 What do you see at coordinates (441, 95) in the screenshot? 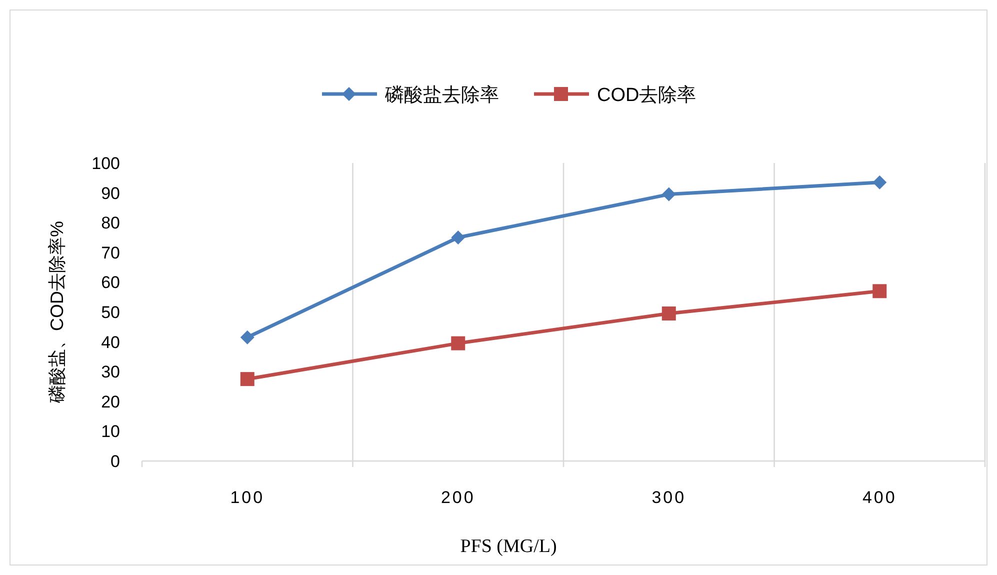
I see `legend-label: 磷酸盐去除率` at bounding box center [441, 95].